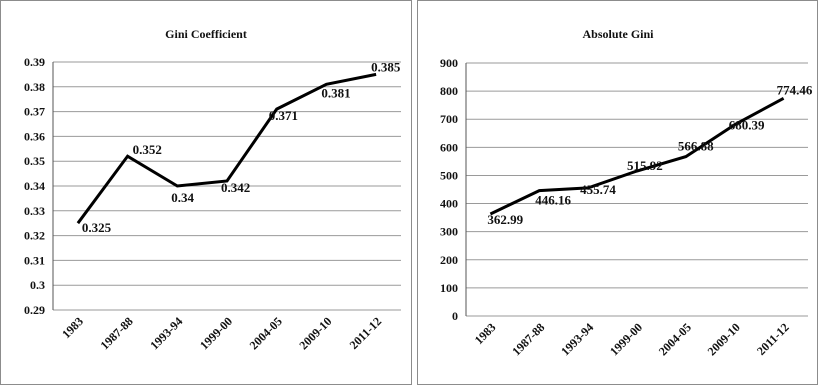  Describe the element at coordinates (696, 146) in the screenshot. I see `data-label: 566.88` at that location.